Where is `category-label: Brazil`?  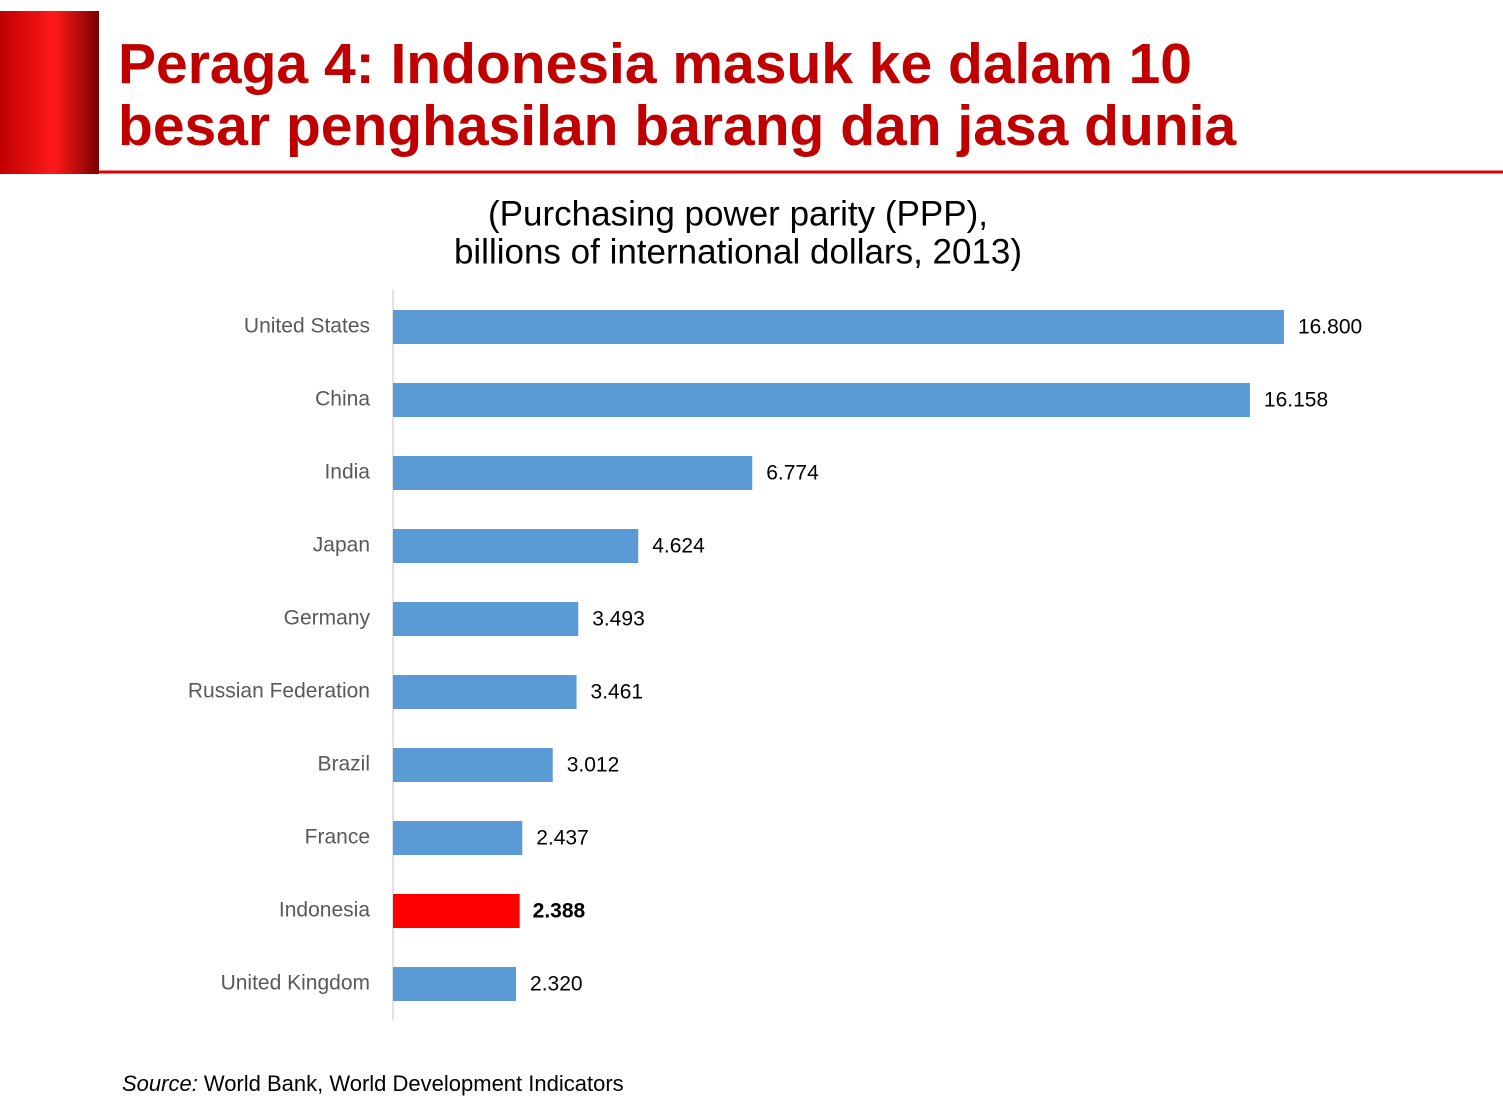 category-label: Brazil is located at coordinates (343, 764).